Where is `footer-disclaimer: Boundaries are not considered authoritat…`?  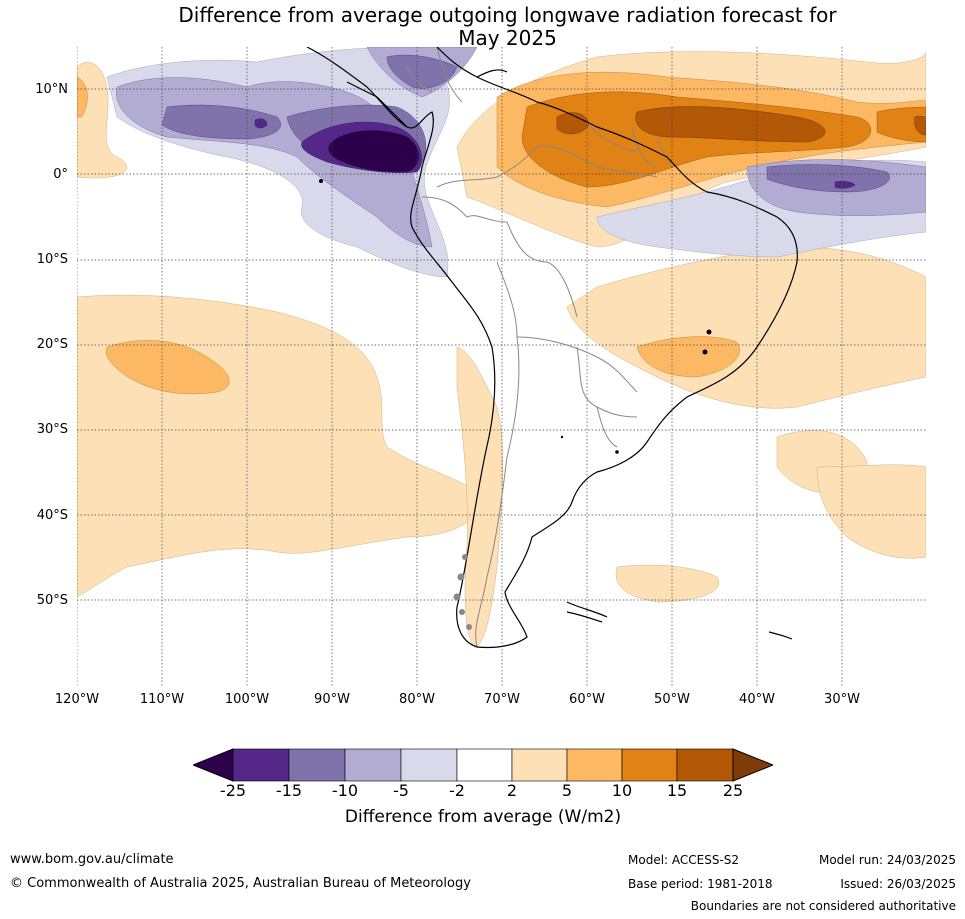
footer-disclaimer: Boundaries are not considered authoritat… is located at coordinates (823, 906).